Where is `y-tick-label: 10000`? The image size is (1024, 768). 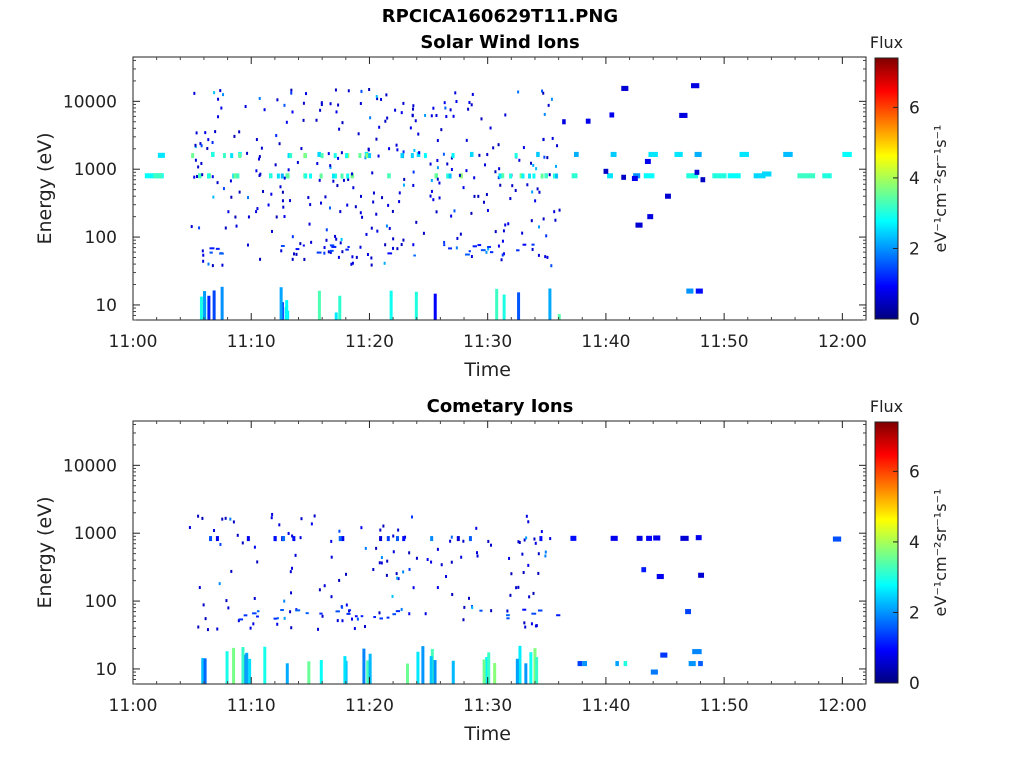 y-tick-label: 10000 is located at coordinates (90, 466).